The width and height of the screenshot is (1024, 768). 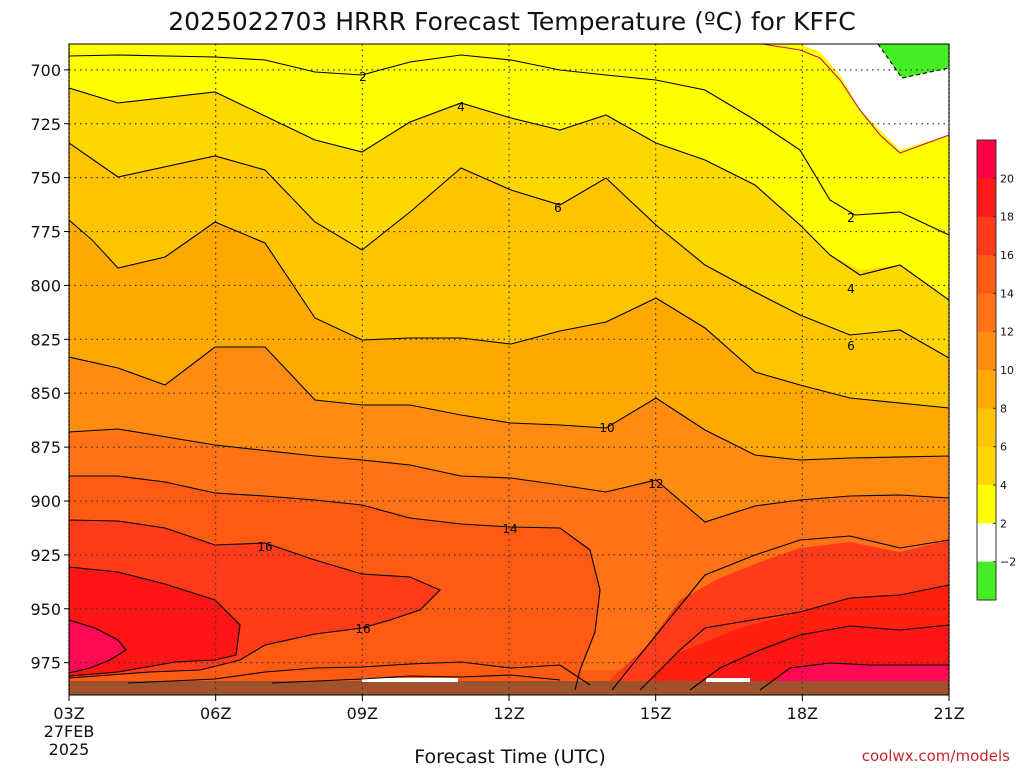 What do you see at coordinates (1007, 178) in the screenshot?
I see `colorbar-label: 20` at bounding box center [1007, 178].